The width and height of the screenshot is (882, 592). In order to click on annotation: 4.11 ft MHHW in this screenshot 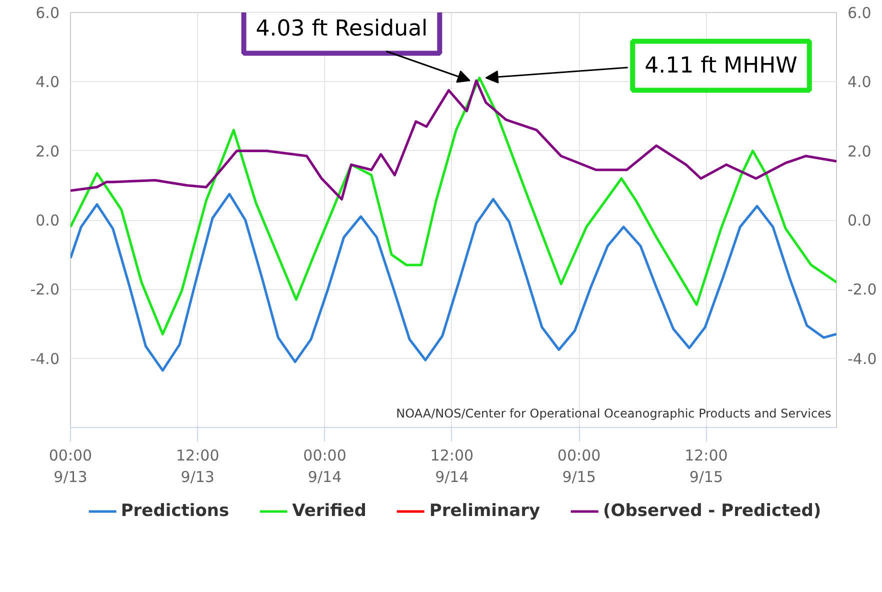, I will do `click(721, 65)`.